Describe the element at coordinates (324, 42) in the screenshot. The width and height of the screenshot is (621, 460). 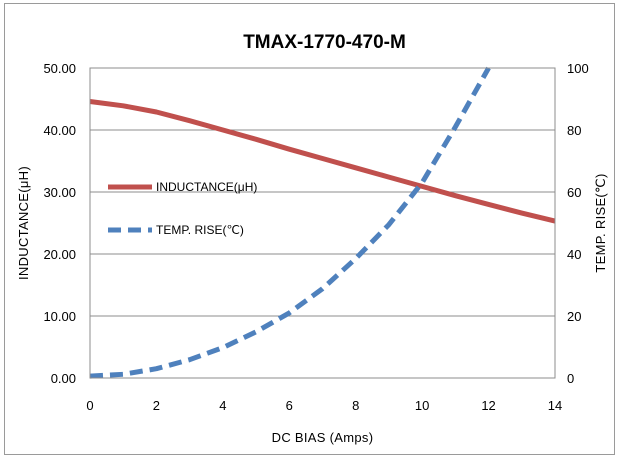
I see `chart-title: TMAX-1770-470-M` at that location.